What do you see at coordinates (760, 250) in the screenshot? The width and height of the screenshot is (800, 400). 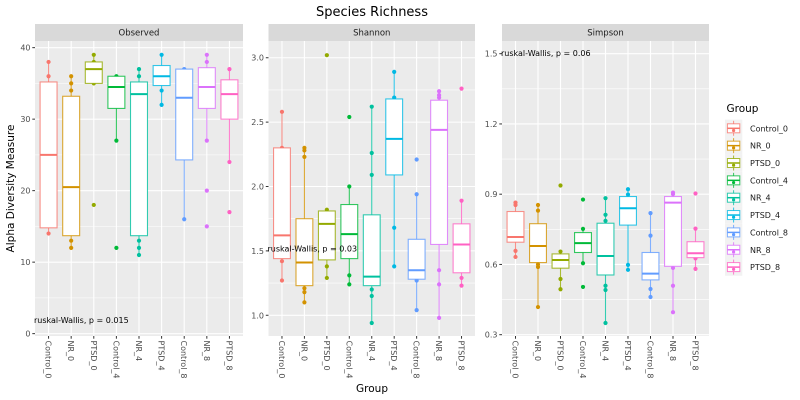 I see `legend-label: NR_8` at bounding box center [760, 250].